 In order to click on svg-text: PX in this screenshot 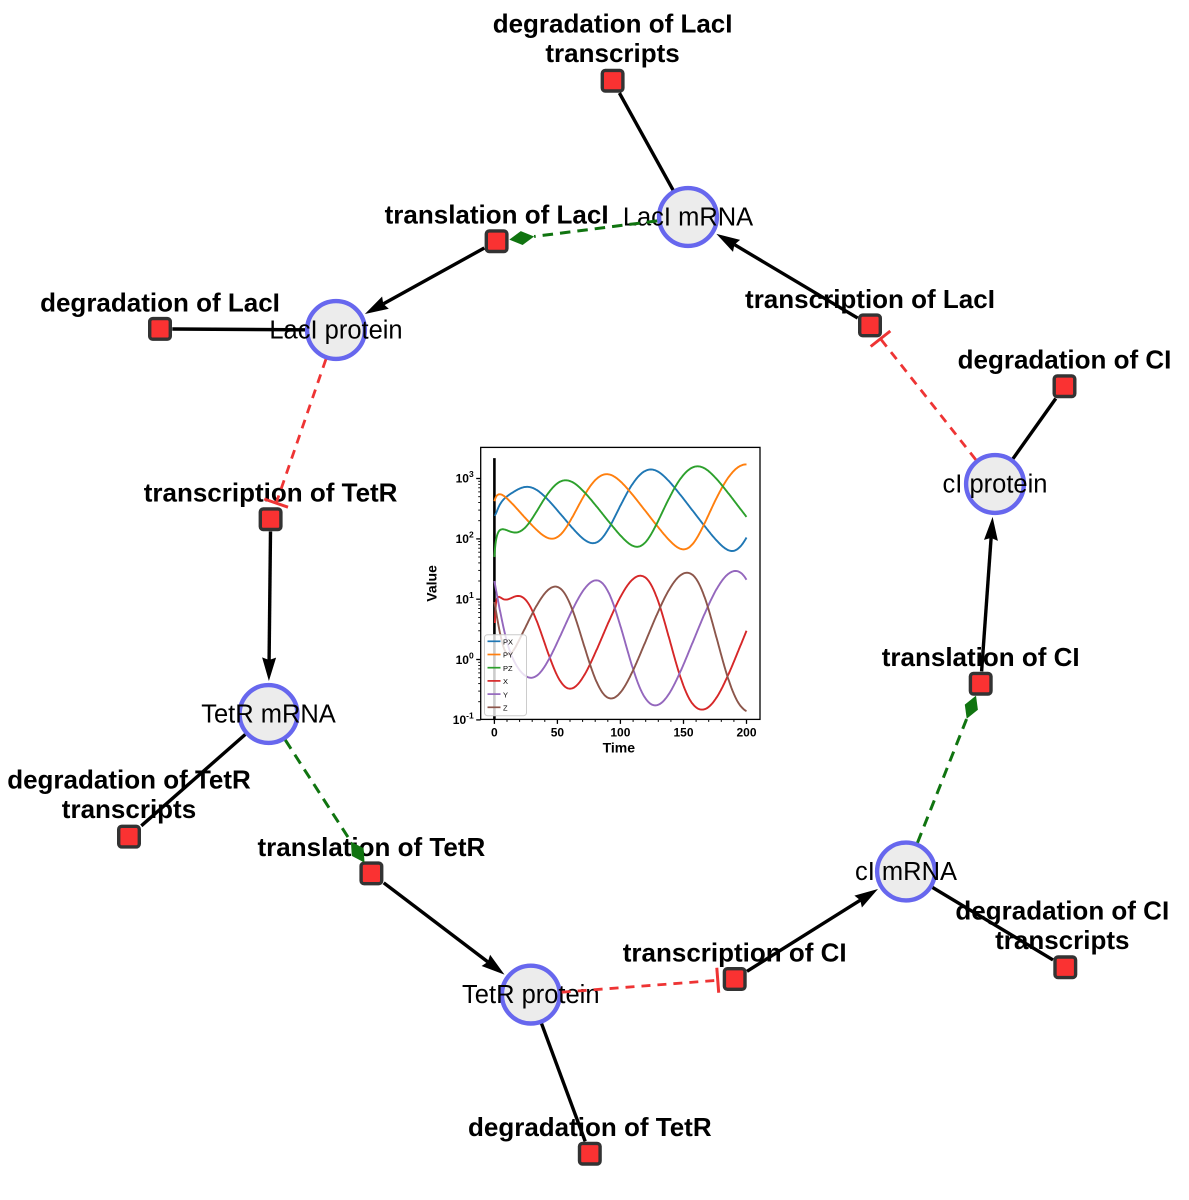, I will do `click(508, 642)`.